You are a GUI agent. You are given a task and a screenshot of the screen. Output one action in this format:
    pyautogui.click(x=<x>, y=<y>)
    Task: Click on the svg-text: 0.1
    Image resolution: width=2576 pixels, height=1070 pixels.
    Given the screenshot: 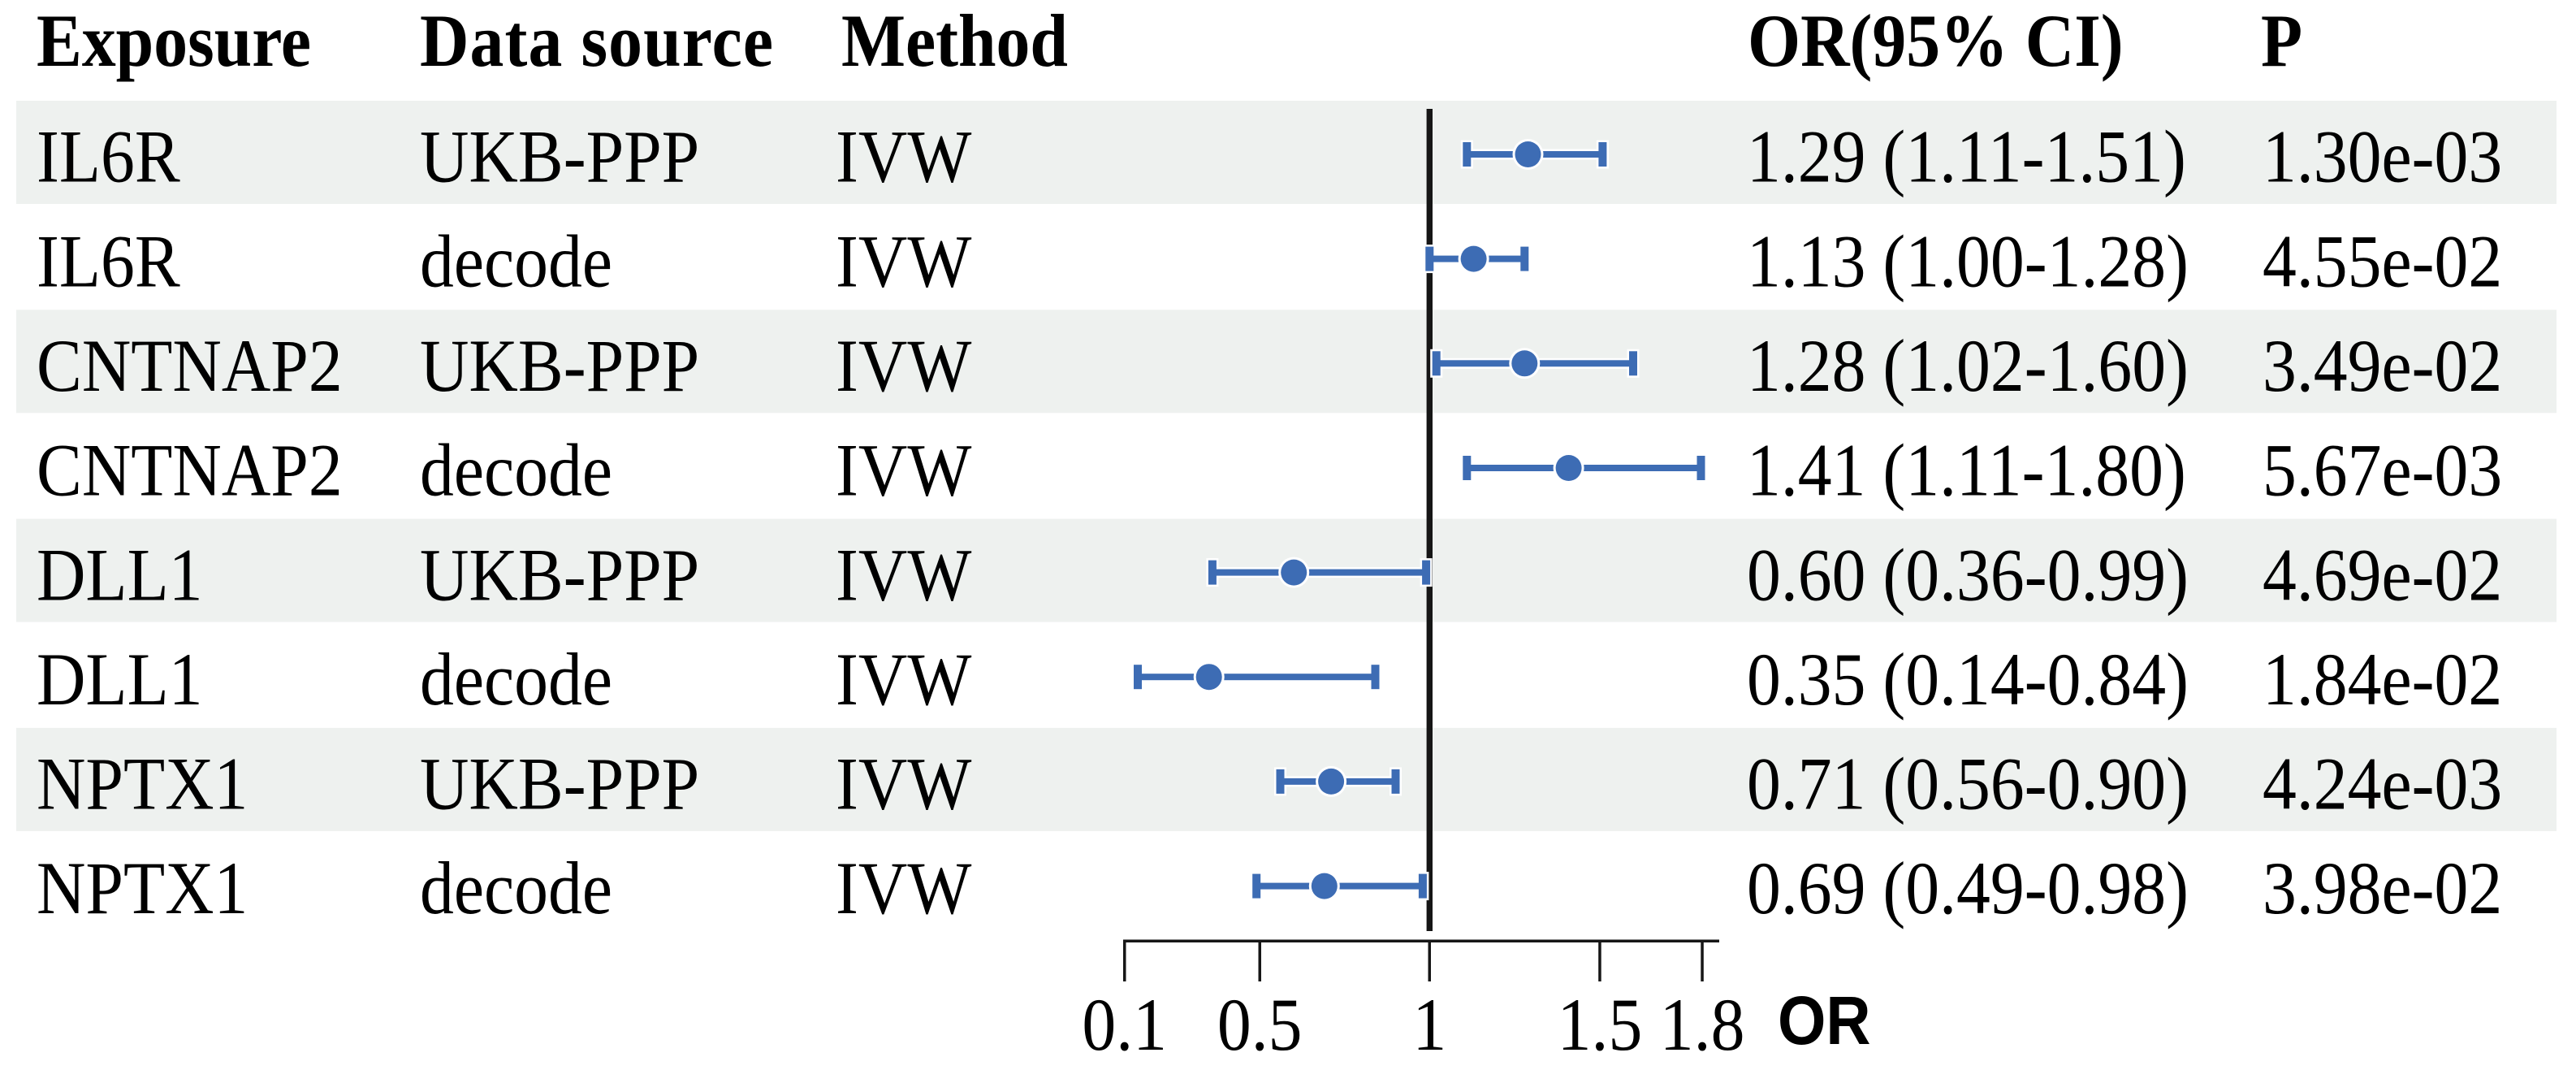 What is the action you would take?
    pyautogui.click(x=1124, y=1025)
    